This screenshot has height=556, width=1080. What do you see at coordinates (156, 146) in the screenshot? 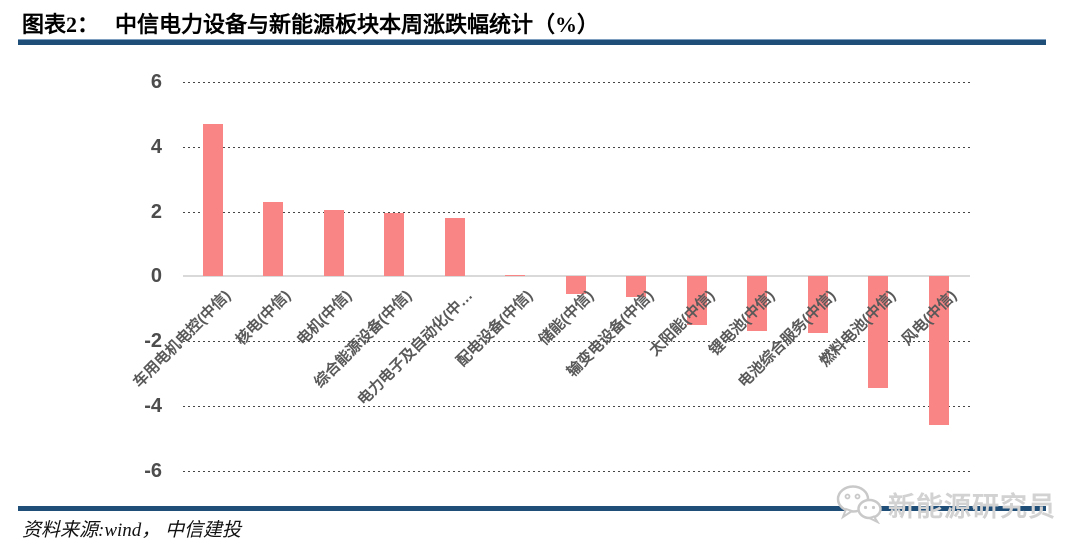
I see `y-tick-label: 4` at bounding box center [156, 146].